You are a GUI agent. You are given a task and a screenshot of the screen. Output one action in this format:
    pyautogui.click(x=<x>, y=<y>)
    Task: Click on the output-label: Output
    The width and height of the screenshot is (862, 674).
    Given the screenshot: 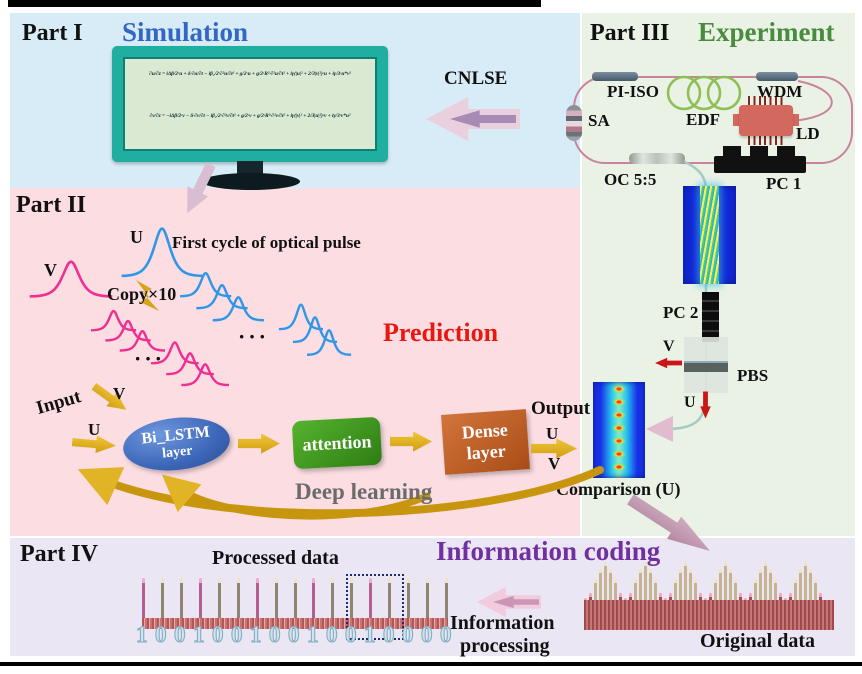 What is the action you would take?
    pyautogui.click(x=561, y=408)
    